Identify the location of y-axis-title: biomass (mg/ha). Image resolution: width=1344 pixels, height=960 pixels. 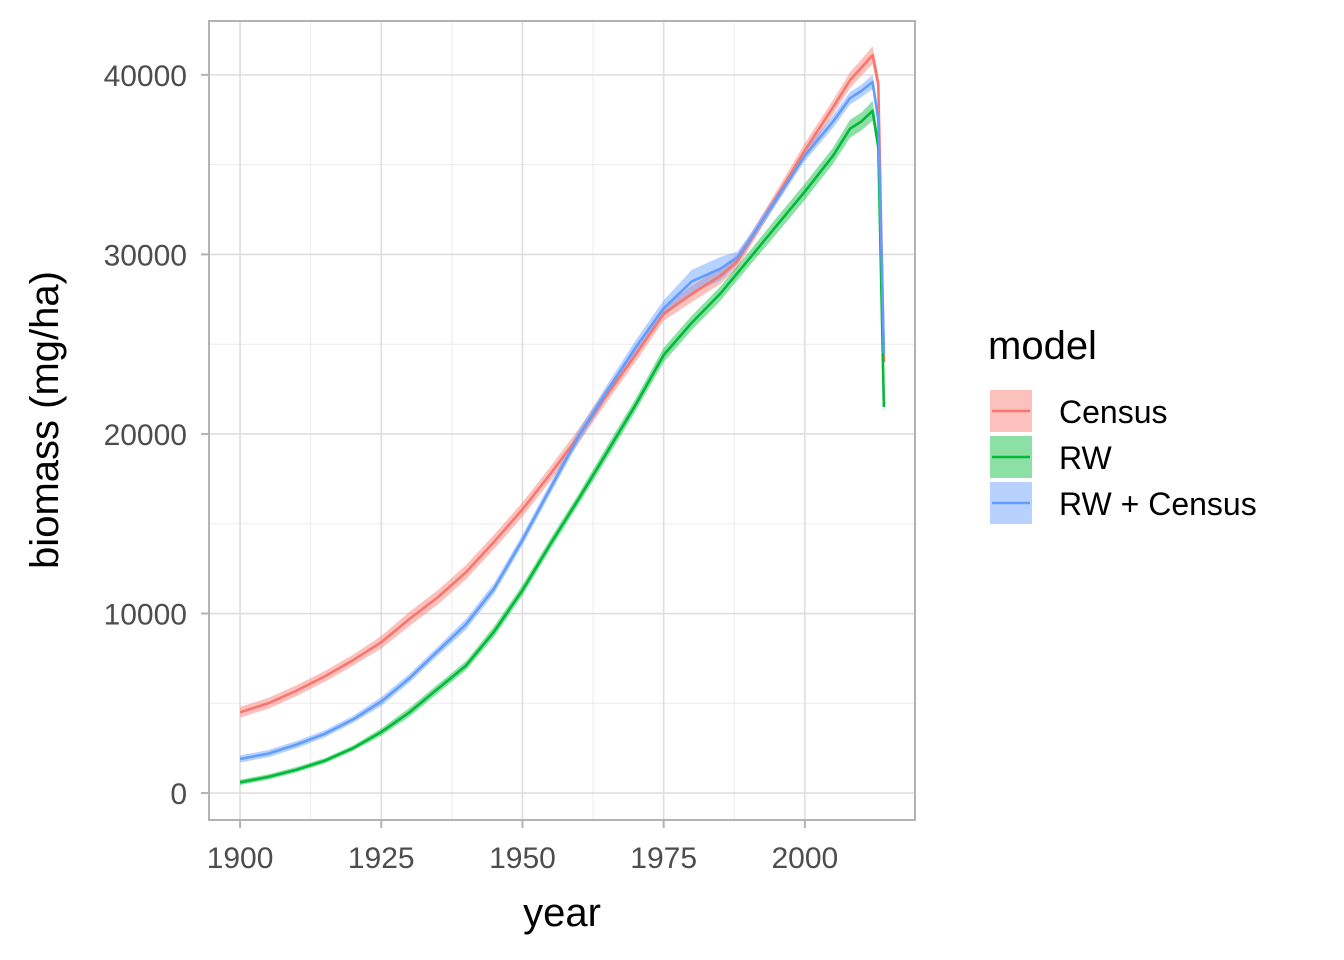
(45, 420).